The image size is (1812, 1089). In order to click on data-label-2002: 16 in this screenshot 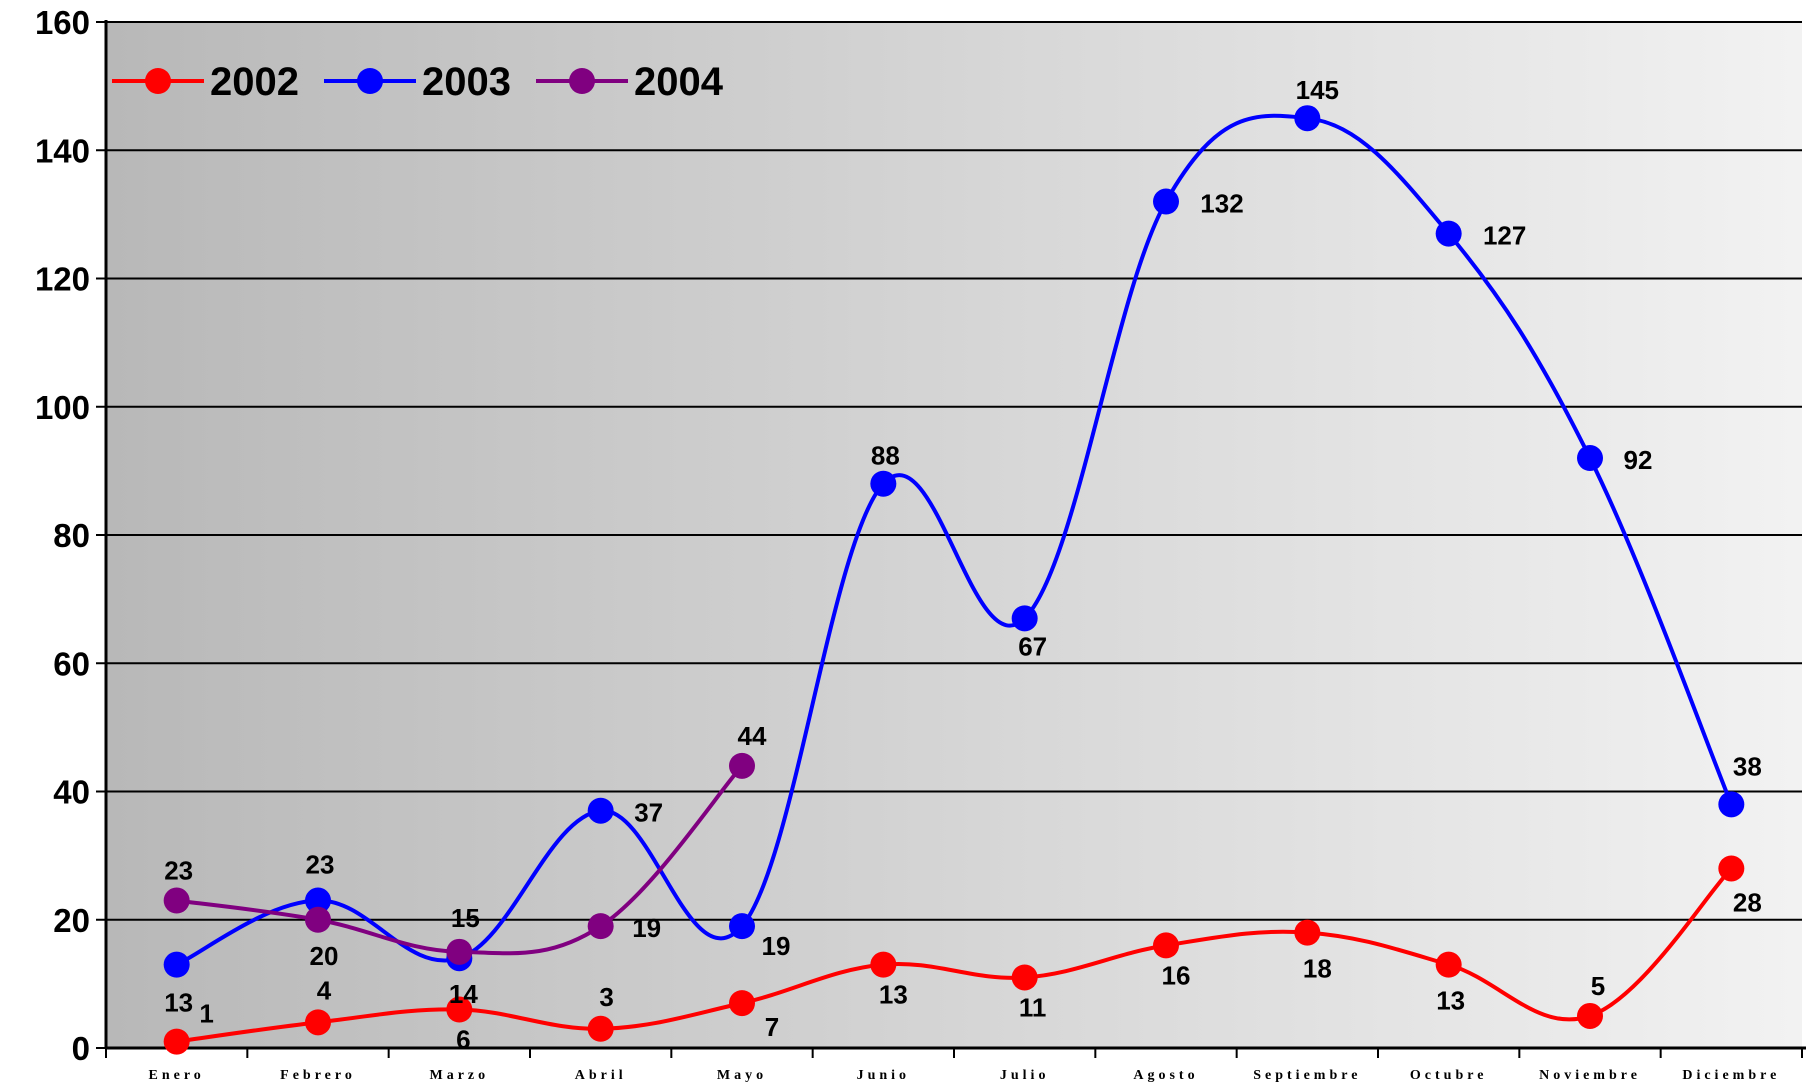, I will do `click(1176, 975)`.